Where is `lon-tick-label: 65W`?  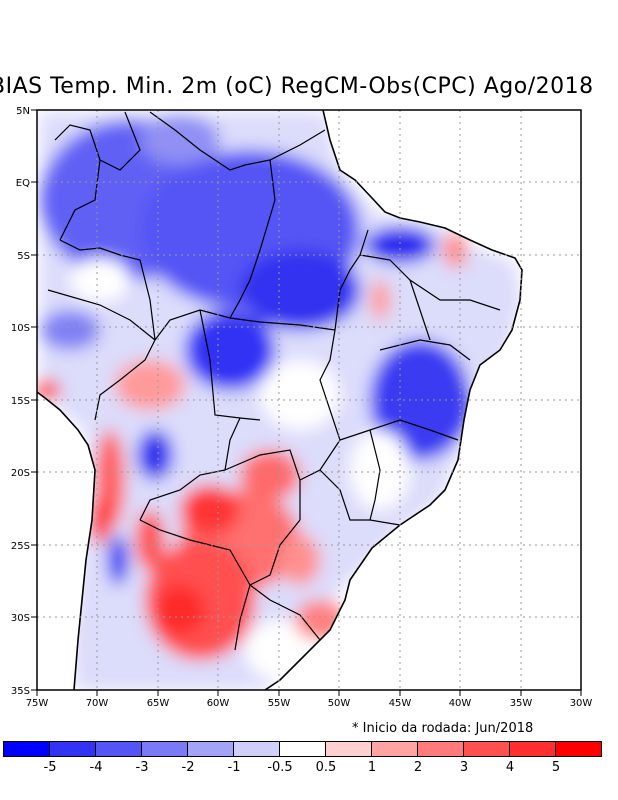
lon-tick-label: 65W is located at coordinates (158, 703).